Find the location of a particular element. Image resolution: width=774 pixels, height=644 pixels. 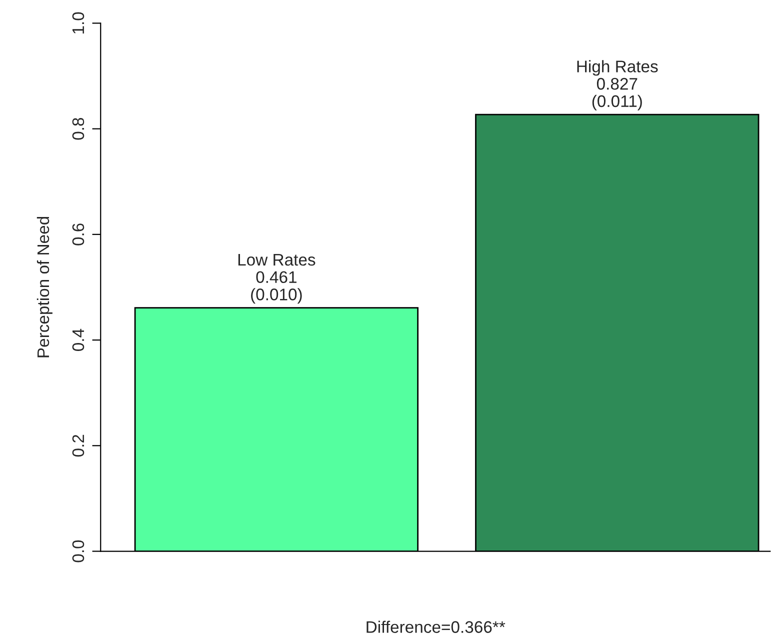

y-tick-label: 0.2 is located at coordinates (78, 445).